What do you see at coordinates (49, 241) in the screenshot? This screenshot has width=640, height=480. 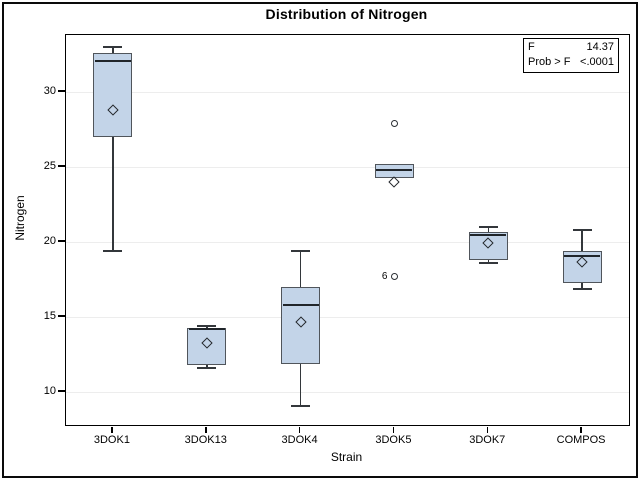 I see `y-tick-label: 20` at bounding box center [49, 241].